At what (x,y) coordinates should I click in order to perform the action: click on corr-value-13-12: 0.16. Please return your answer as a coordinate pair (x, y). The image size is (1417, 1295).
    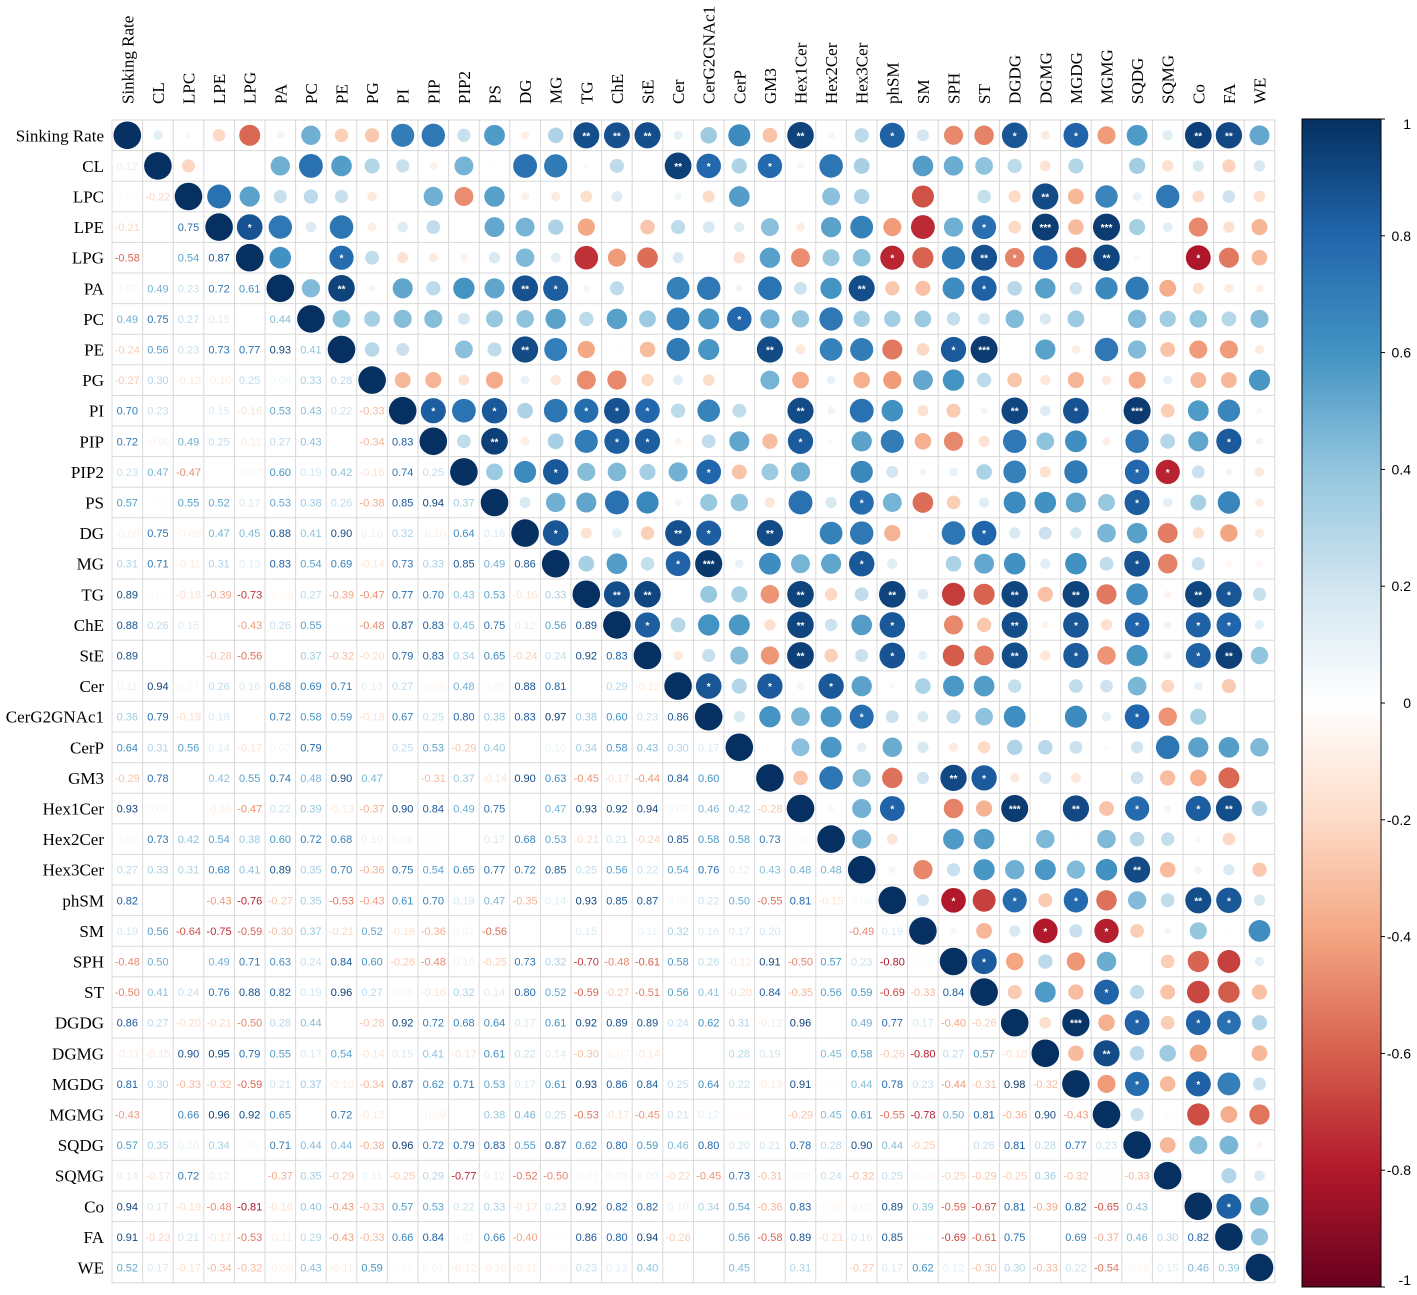
    Looking at the image, I should click on (494, 534).